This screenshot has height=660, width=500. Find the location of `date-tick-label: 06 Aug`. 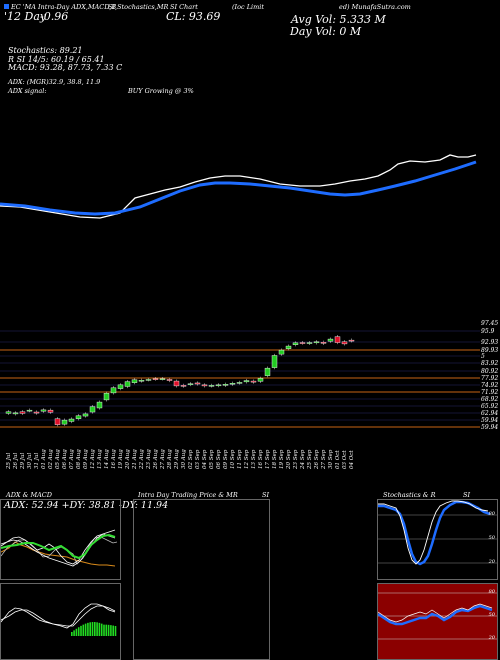

date-tick-label: 06 Aug is located at coordinates (65, 459).